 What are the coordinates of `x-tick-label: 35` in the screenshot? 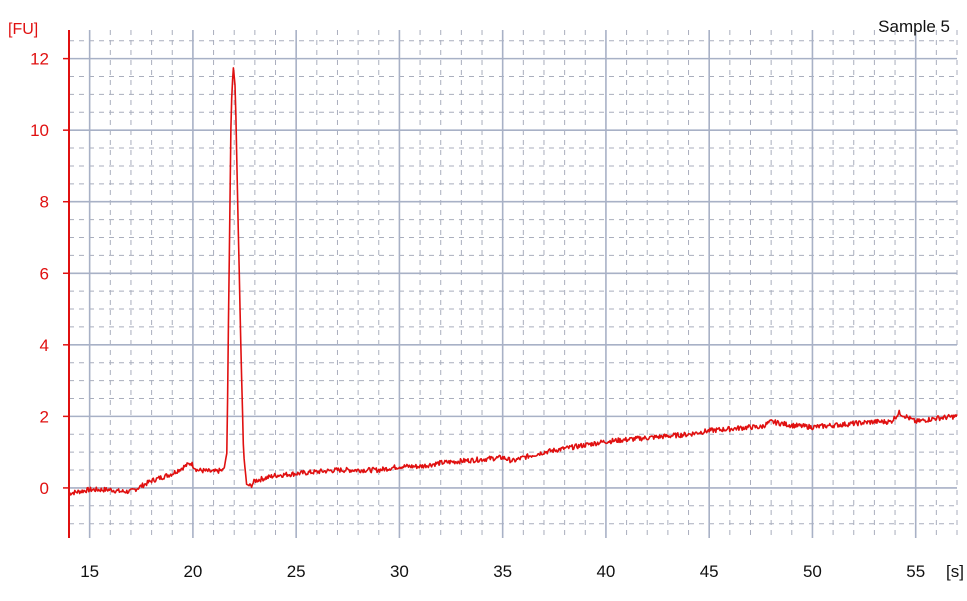 It's located at (502, 571).